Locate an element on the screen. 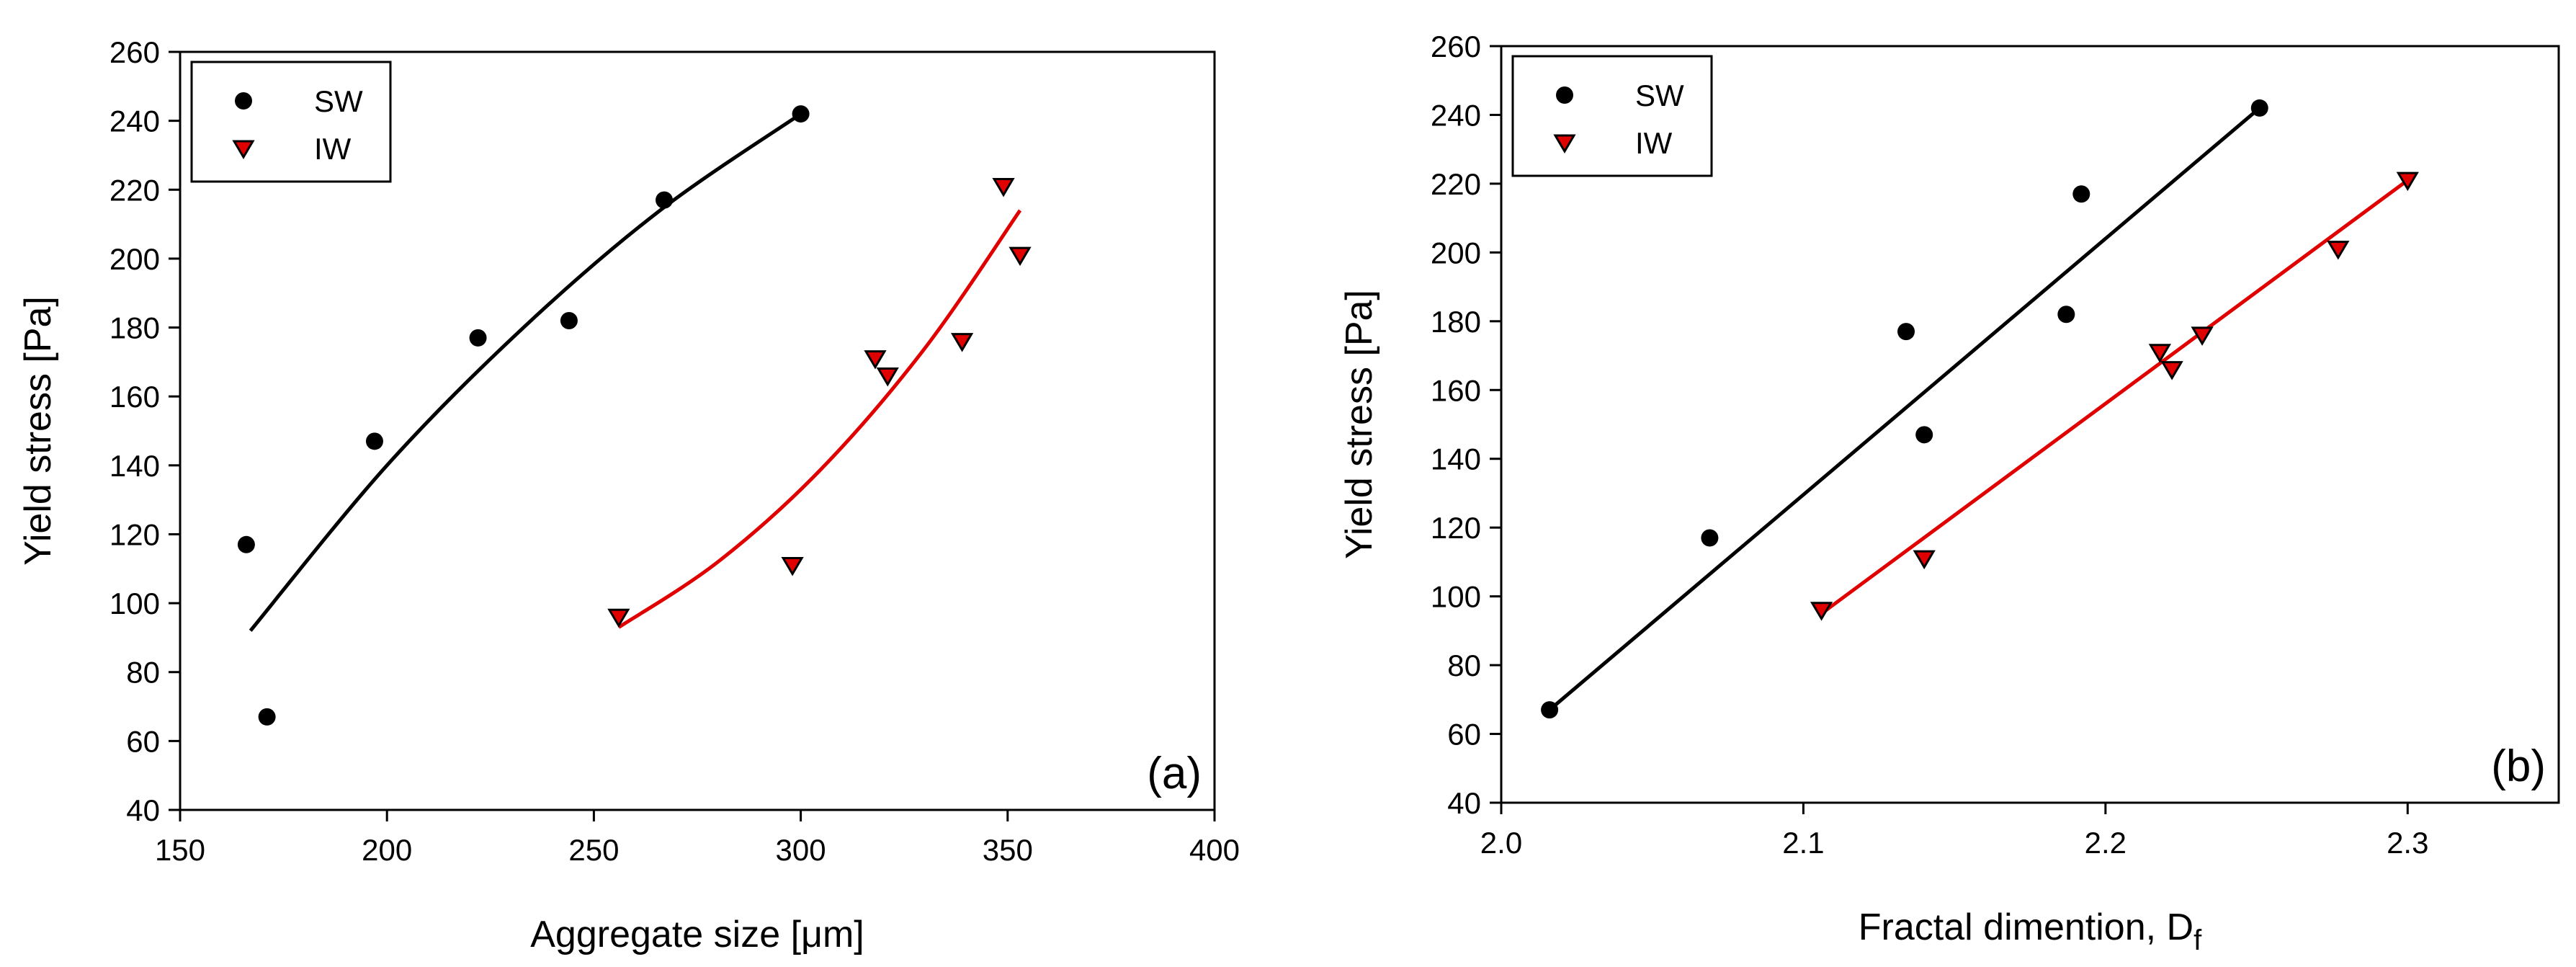 Image resolution: width=2576 pixels, height=967 pixels. fit-line-sw is located at coordinates (525, 372).